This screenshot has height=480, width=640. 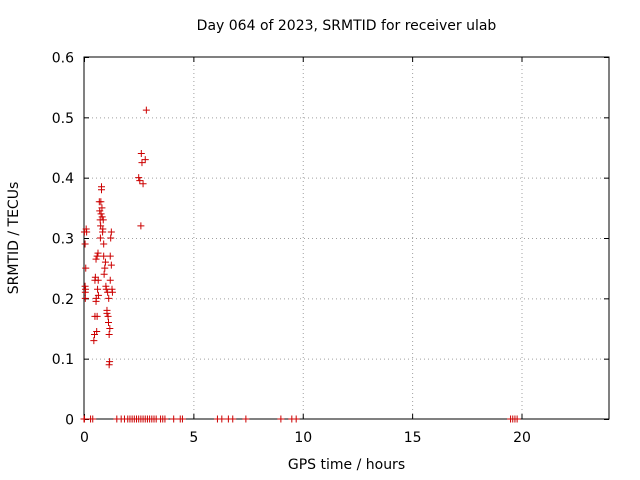 What do you see at coordinates (63, 300) in the screenshot?
I see `y-tick-label: 0.2` at bounding box center [63, 300].